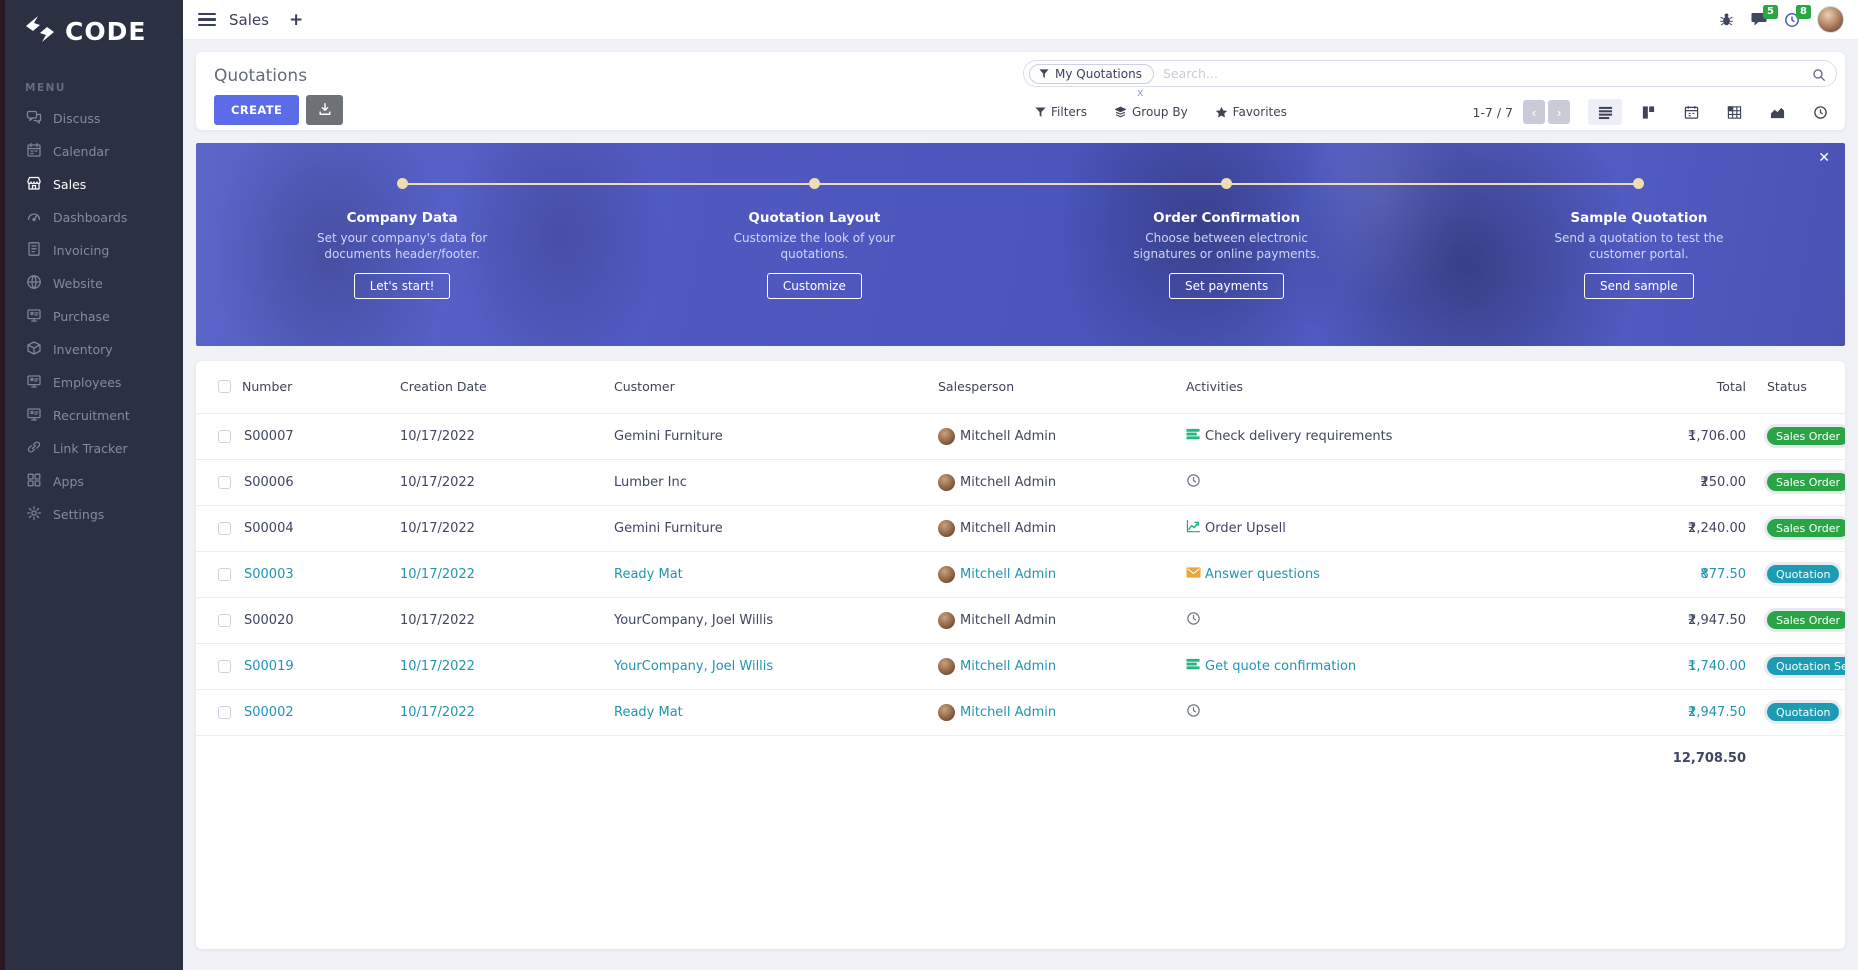 The image size is (1858, 970). Describe the element at coordinates (261, 76) in the screenshot. I see `page-title: Quotations` at that location.